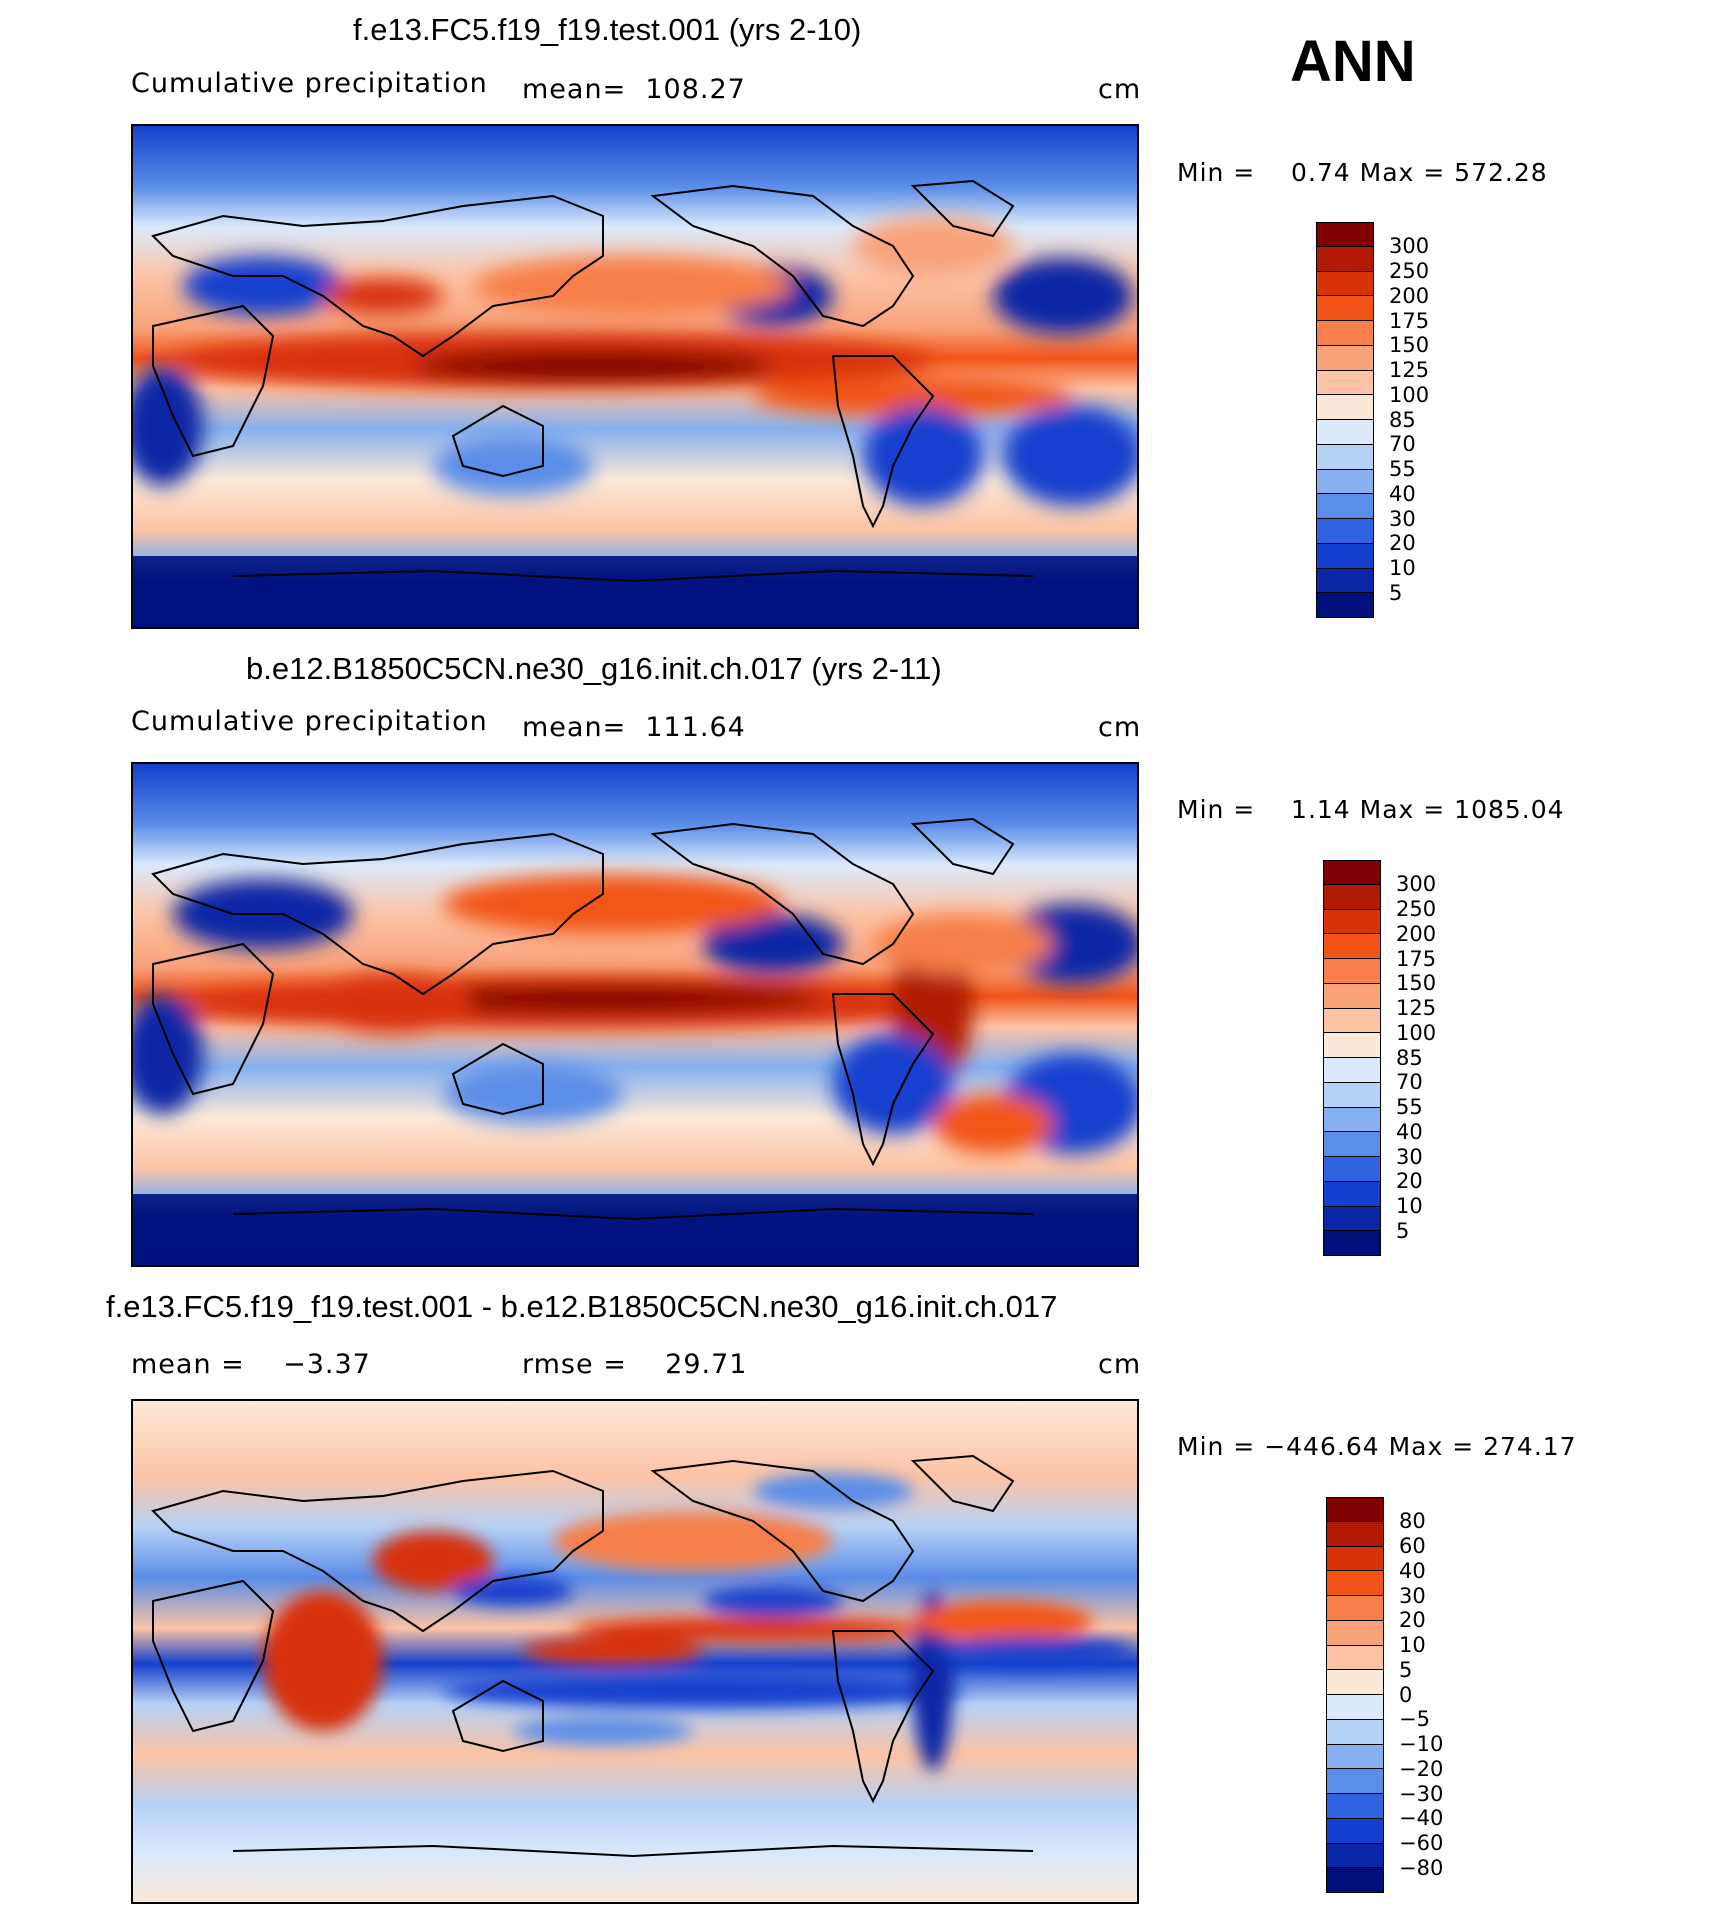 The image size is (1710, 1908). I want to click on panel-2-minmax: Min = 1.14 Max = 1085.04, so click(1371, 809).